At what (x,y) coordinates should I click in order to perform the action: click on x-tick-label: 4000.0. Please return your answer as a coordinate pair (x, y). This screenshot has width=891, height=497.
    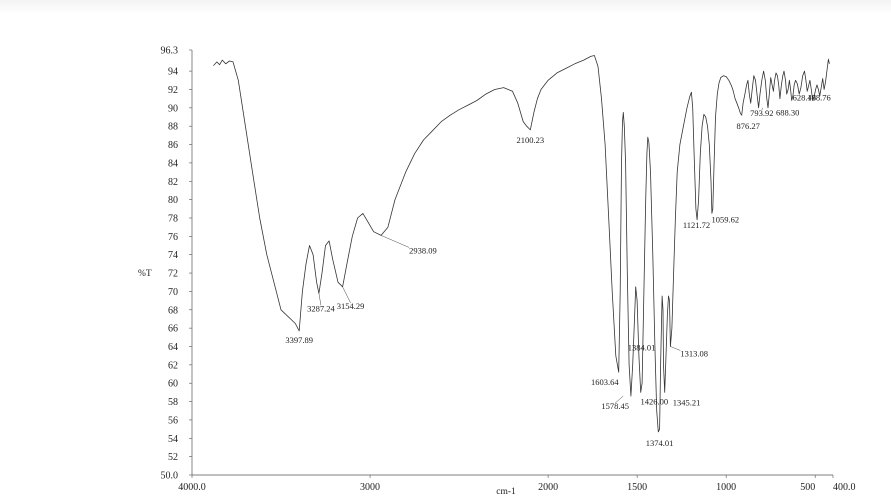
    Looking at the image, I should click on (192, 487).